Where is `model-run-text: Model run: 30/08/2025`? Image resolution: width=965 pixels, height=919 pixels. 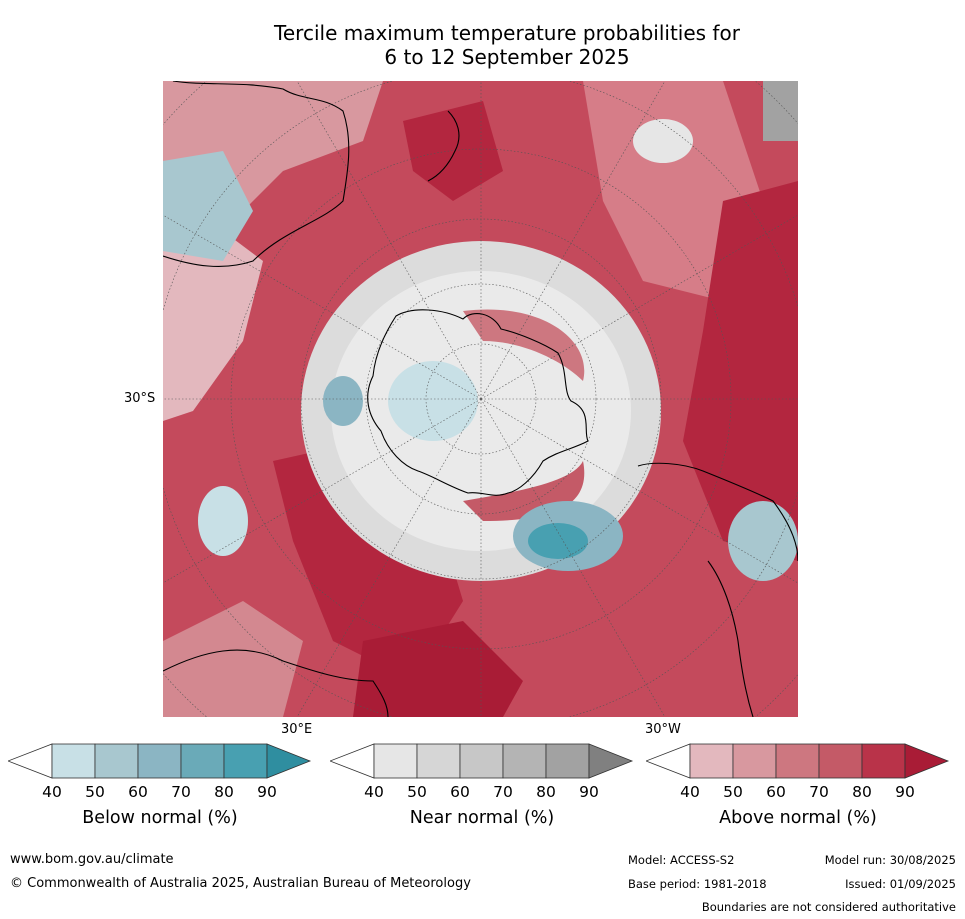 model-run-text: Model run: 30/08/2025 is located at coordinates (890, 860).